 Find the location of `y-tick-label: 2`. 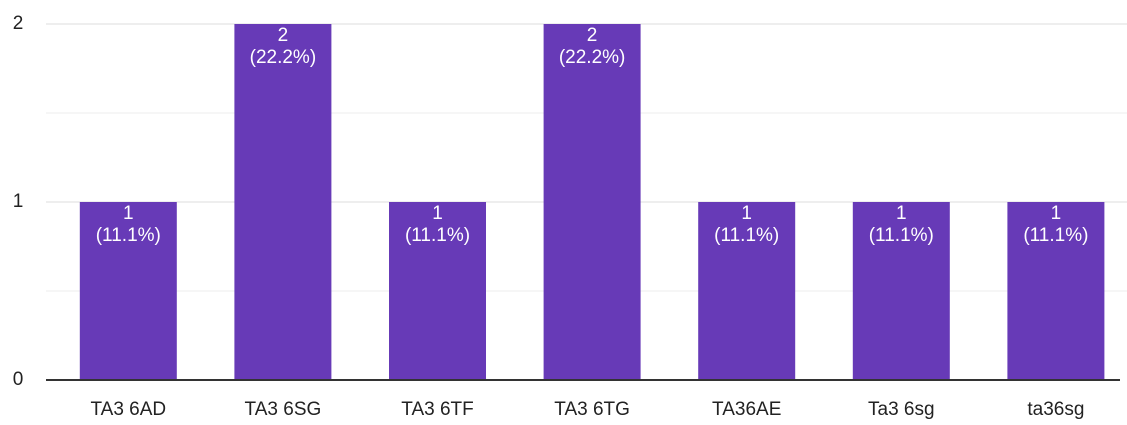

y-tick-label: 2 is located at coordinates (18, 23).